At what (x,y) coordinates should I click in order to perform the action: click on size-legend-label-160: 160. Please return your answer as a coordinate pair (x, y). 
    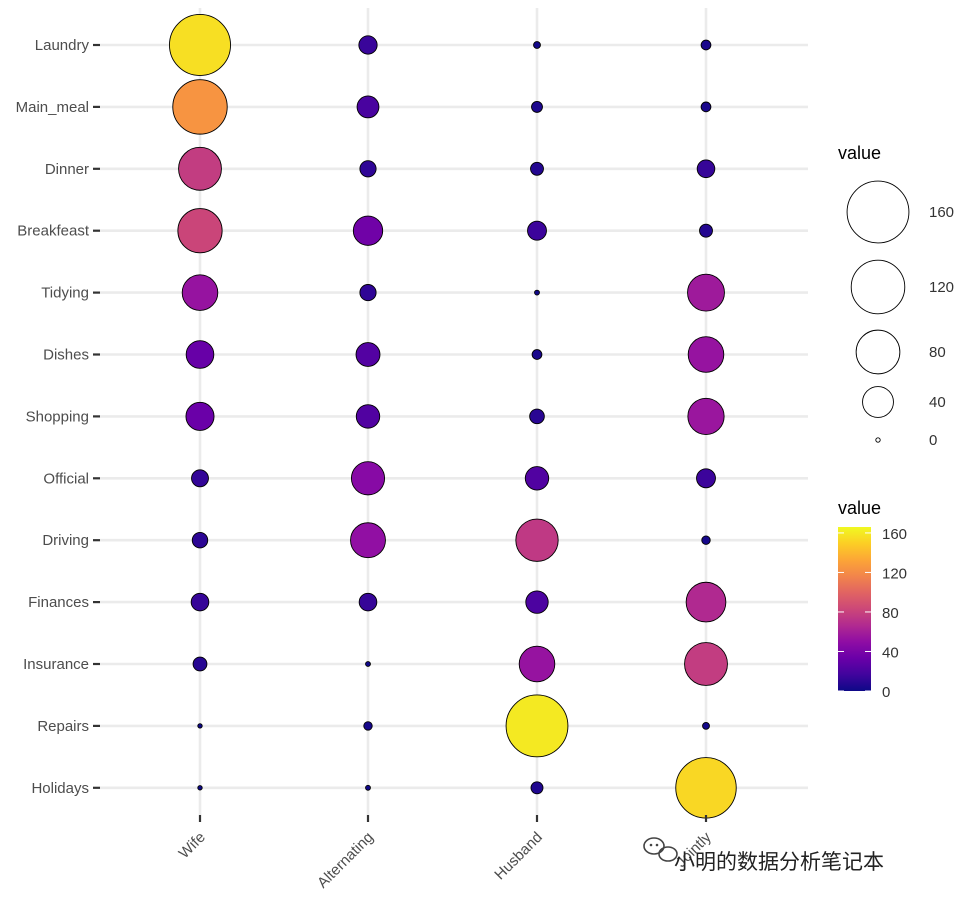
    Looking at the image, I should click on (941, 212).